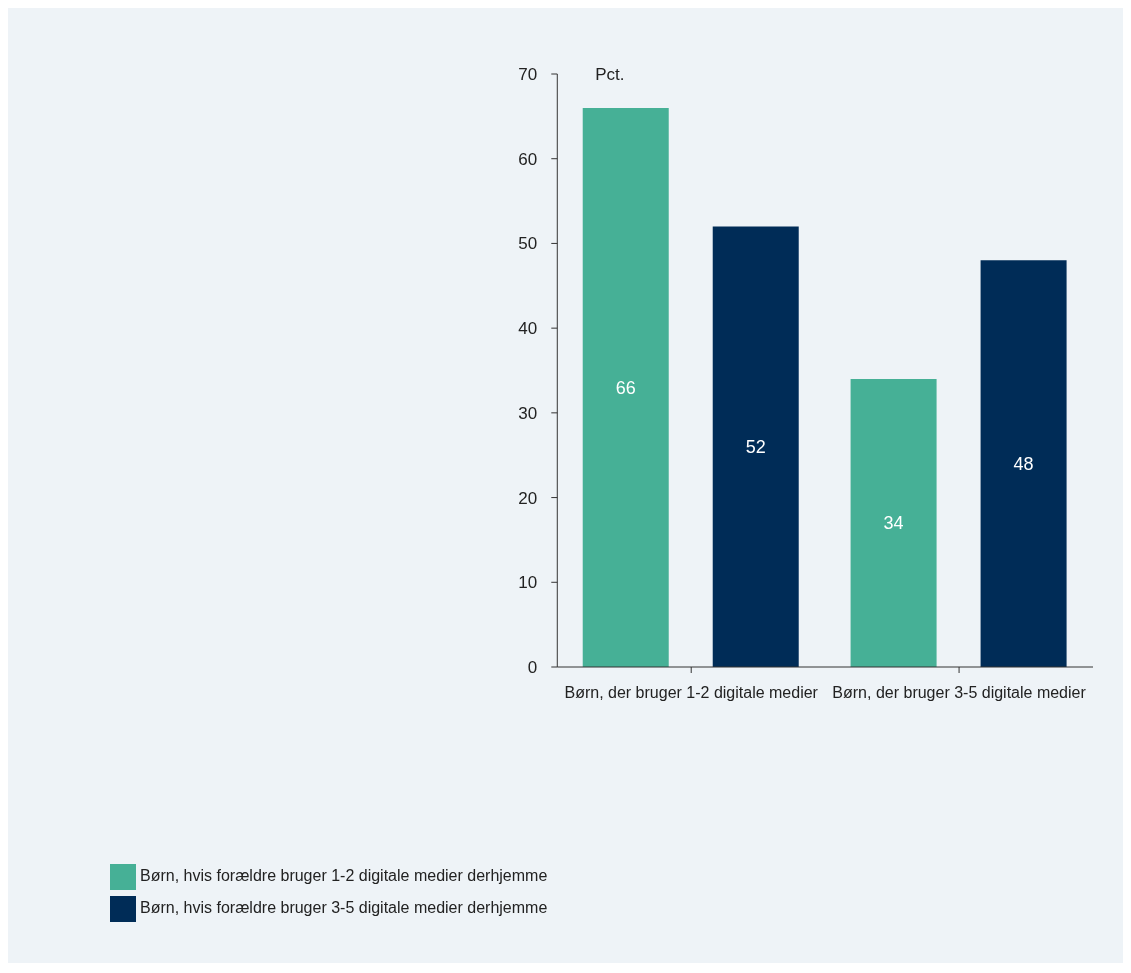 This screenshot has width=1131, height=973. Describe the element at coordinates (610, 74) in the screenshot. I see `y-axis-title: Pct.` at that location.